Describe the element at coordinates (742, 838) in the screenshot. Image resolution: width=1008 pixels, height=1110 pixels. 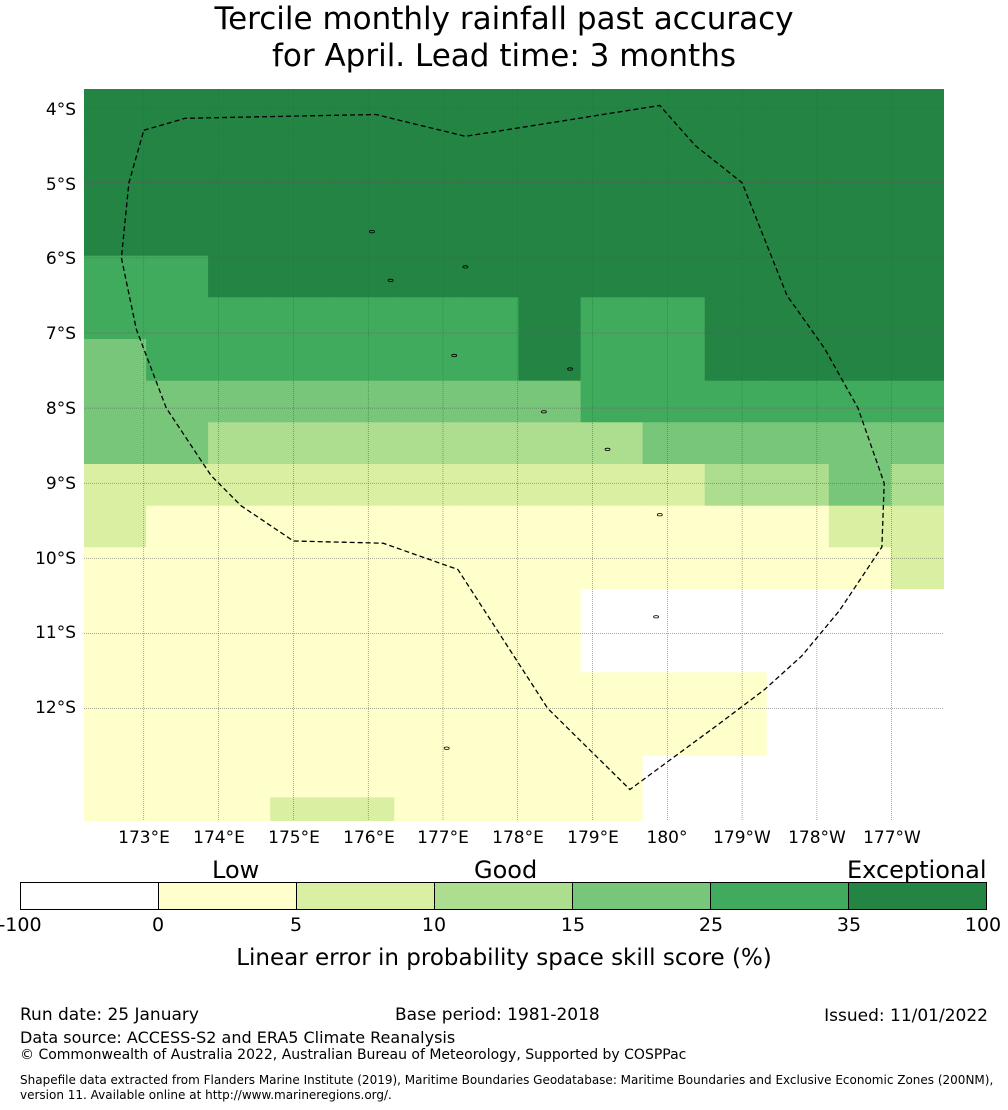
I see `lon-label: 179°W` at that location.